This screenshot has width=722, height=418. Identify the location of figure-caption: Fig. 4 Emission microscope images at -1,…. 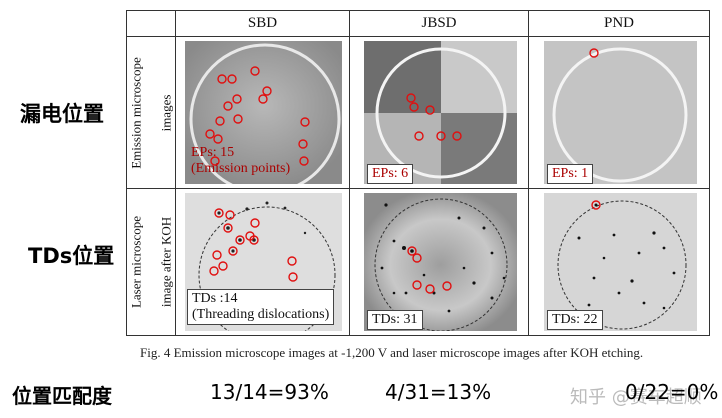
(392, 352).